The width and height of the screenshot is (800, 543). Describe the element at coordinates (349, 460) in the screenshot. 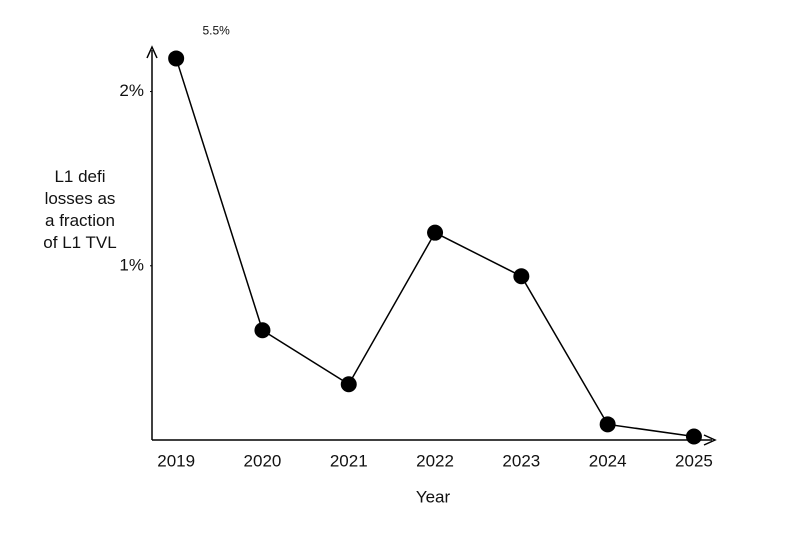

I see `x-tick-label: 2021` at that location.